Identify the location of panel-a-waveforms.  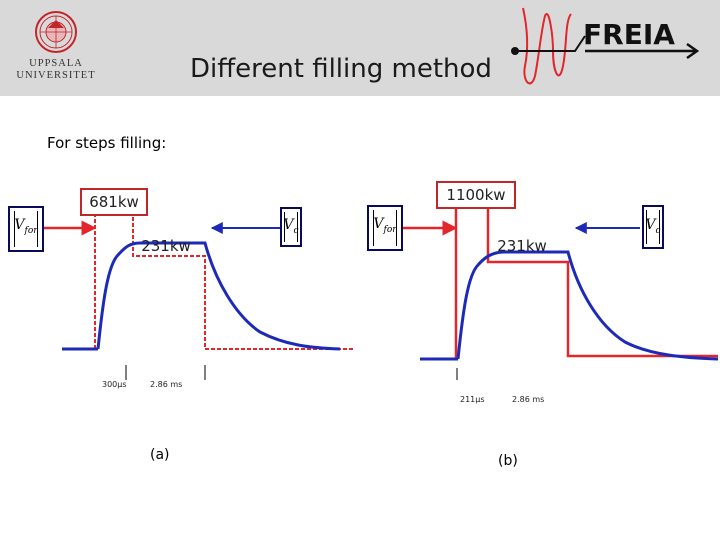
(197, 278).